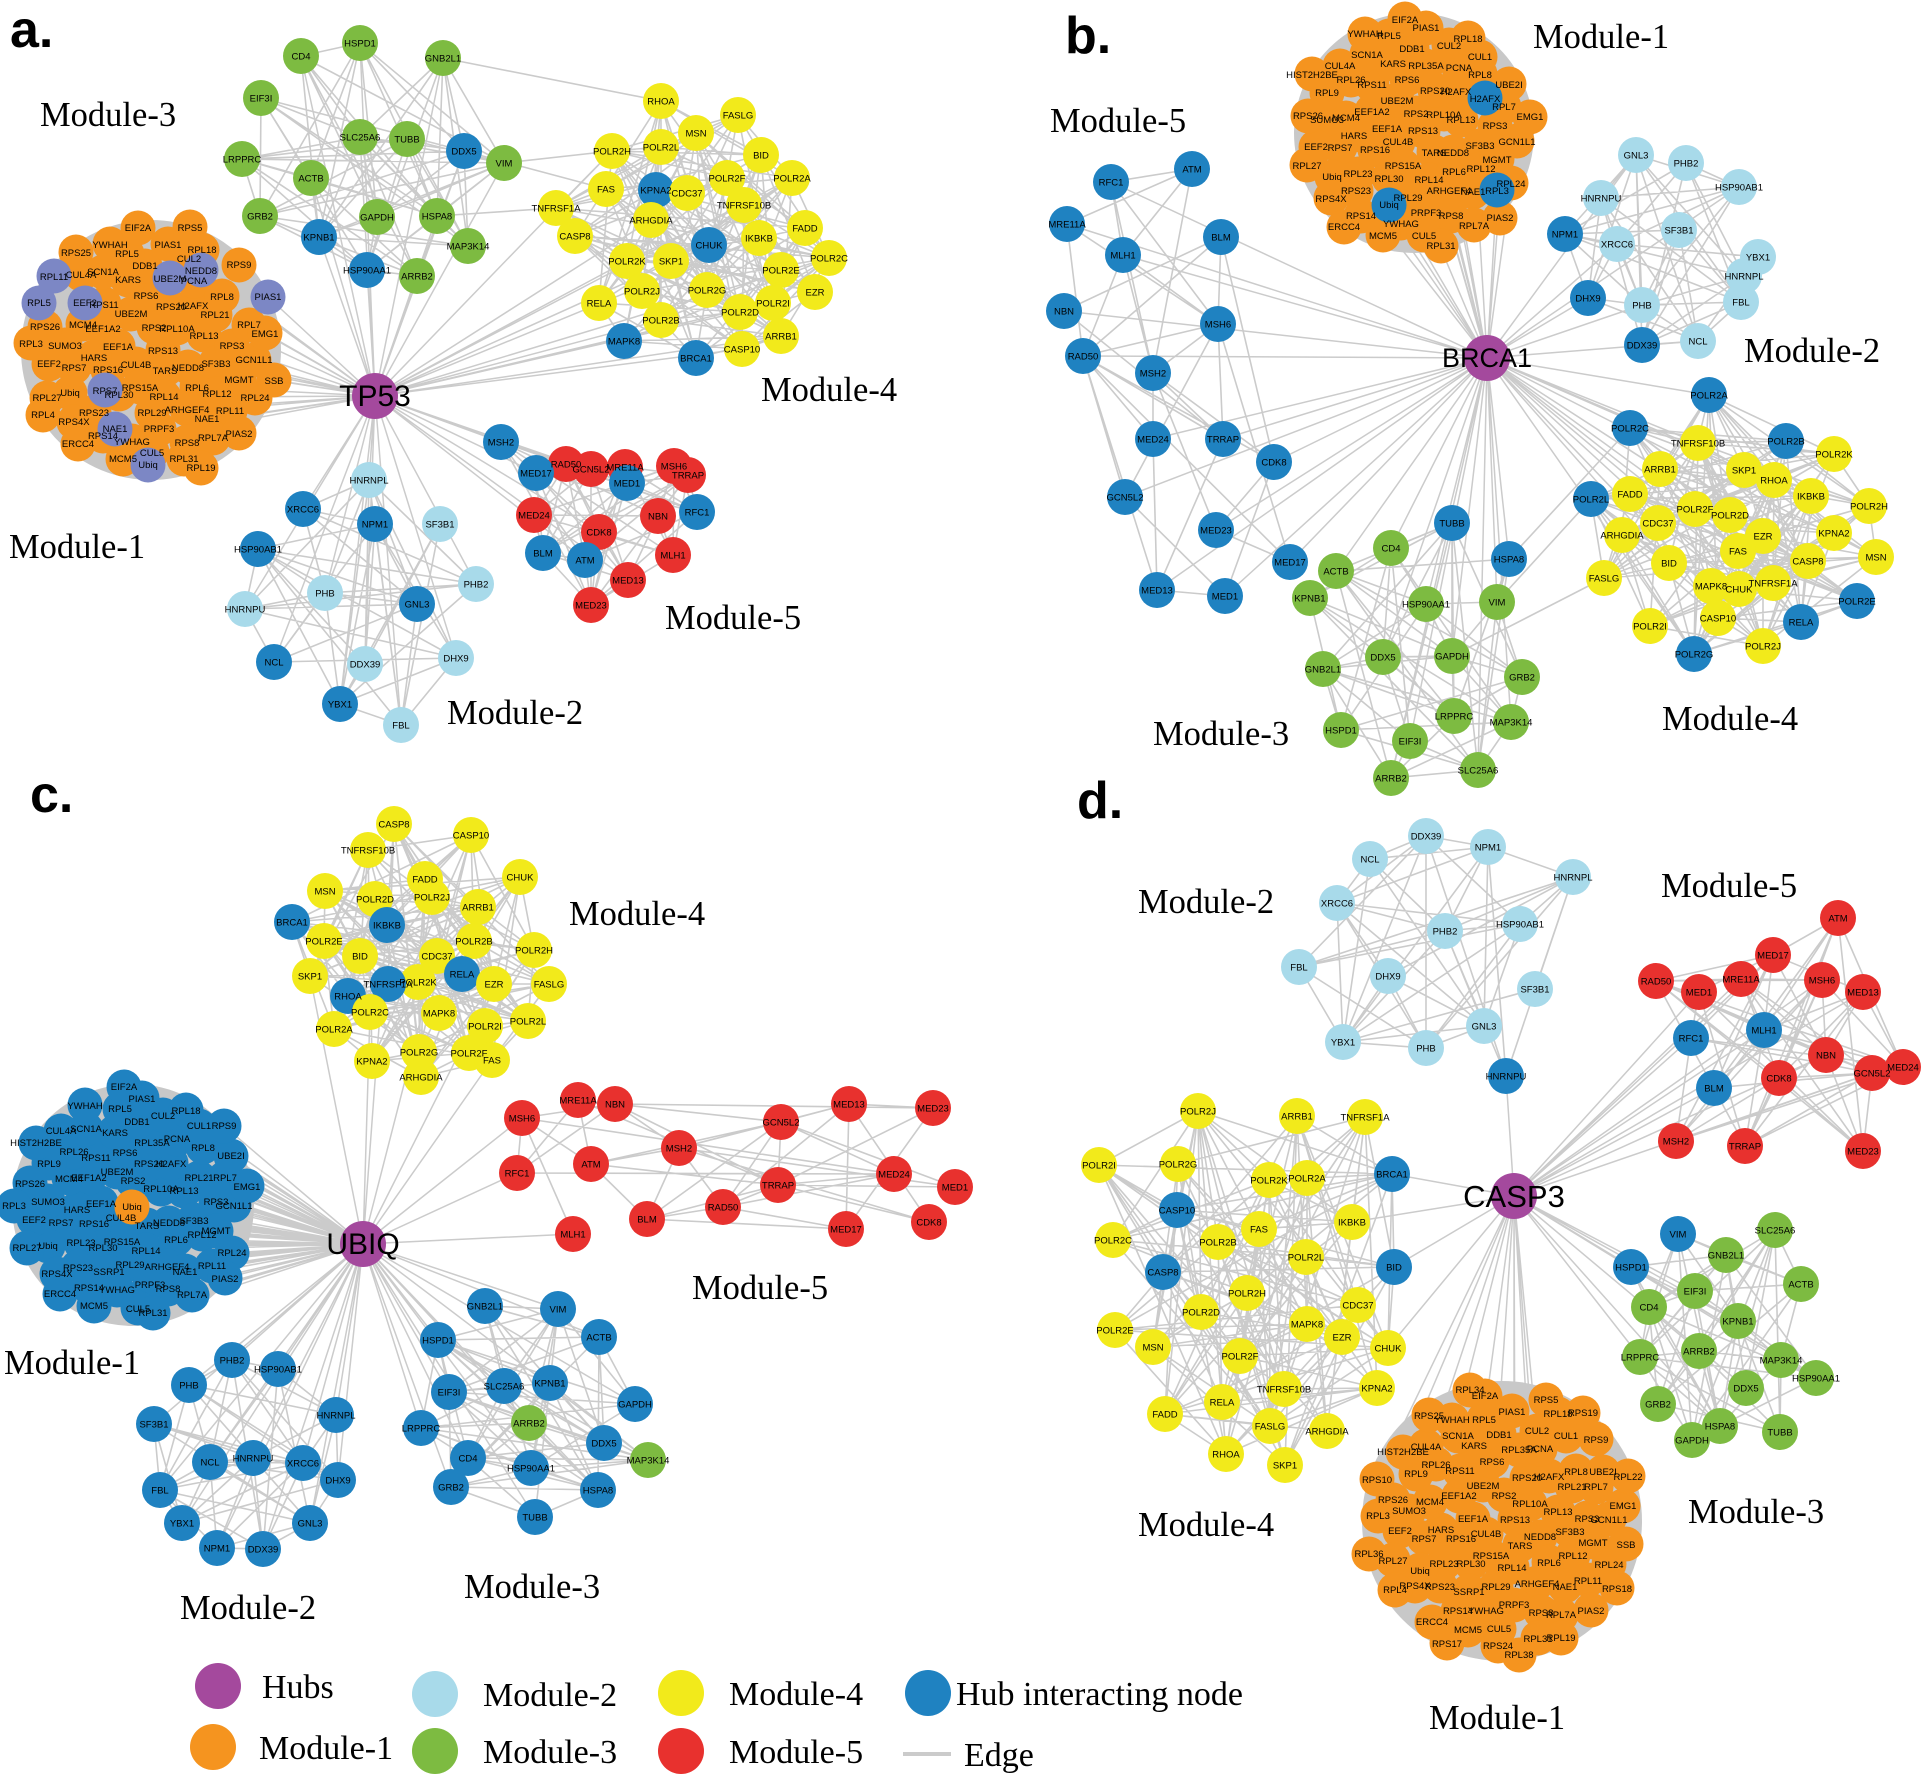  What do you see at coordinates (1508, 85) in the screenshot?
I see `svg-text: UBE2I` at bounding box center [1508, 85].